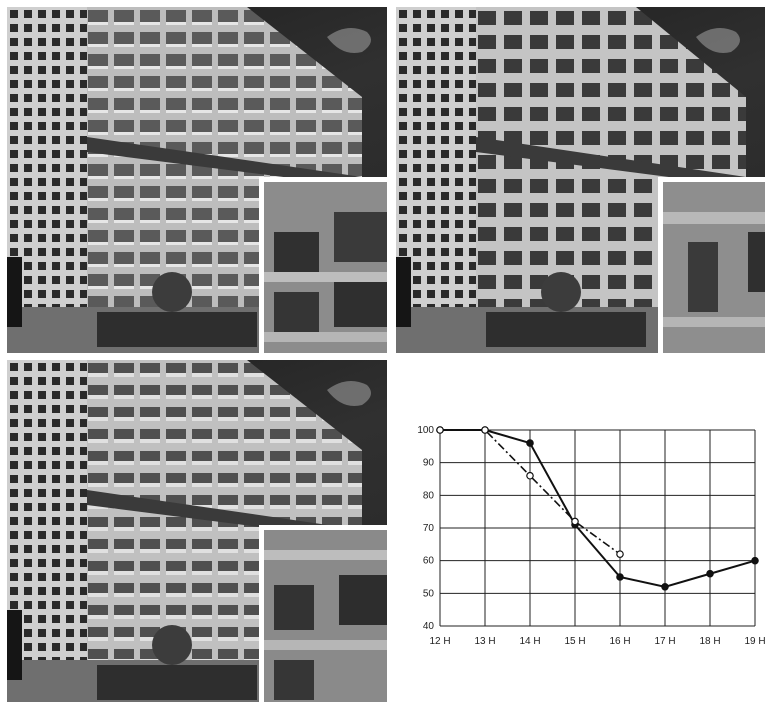 The height and width of the screenshot is (707, 765). What do you see at coordinates (484, 641) in the screenshot?
I see `x-tick-label: 13 H` at bounding box center [484, 641].